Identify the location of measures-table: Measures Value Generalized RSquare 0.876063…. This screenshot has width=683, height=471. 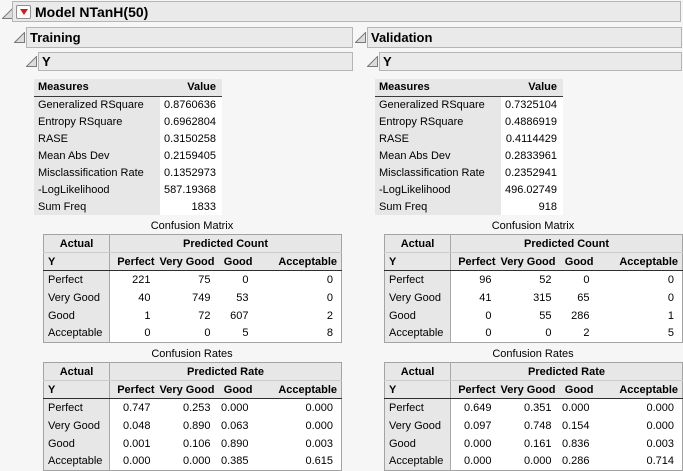
(128, 147).